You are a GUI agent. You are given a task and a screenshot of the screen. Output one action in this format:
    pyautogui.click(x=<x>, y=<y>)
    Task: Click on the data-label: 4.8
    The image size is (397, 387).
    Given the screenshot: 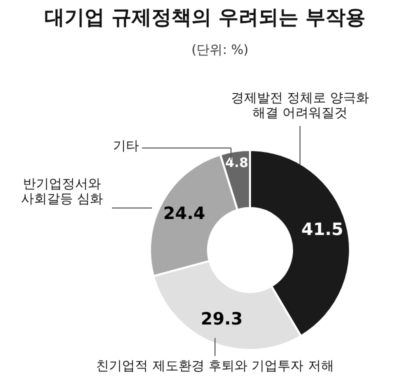 What is the action you would take?
    pyautogui.click(x=236, y=163)
    